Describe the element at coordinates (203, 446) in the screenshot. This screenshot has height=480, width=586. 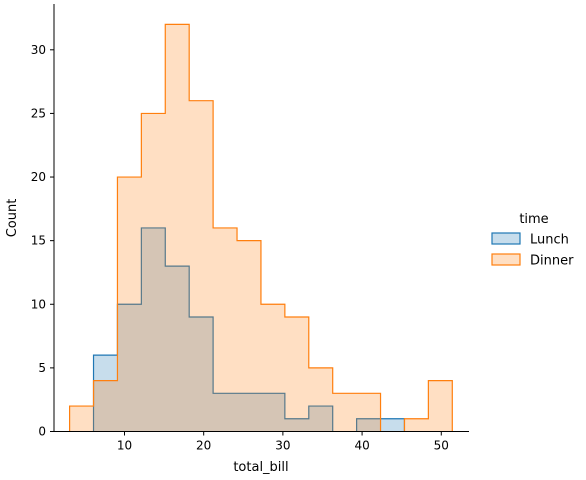
I see `x-tick-label: 20` at that location.